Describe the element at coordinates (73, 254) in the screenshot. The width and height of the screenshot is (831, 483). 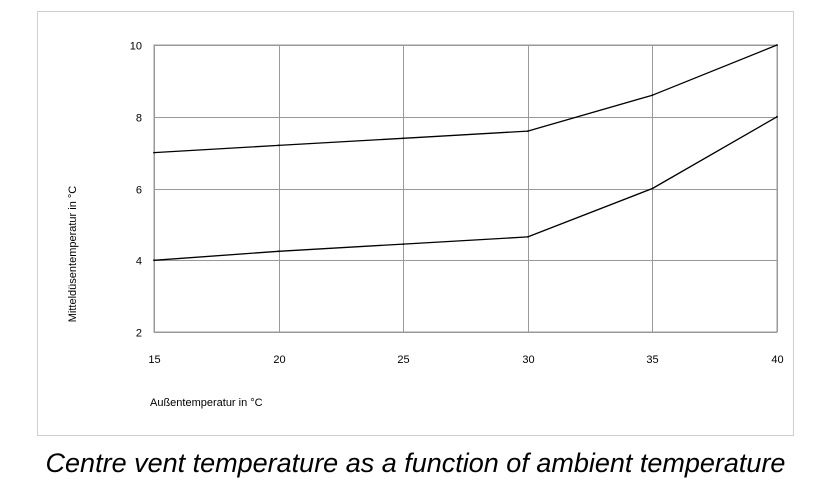
I see `y-axis-title: Mitteldüsentemperatur in °C` at that location.